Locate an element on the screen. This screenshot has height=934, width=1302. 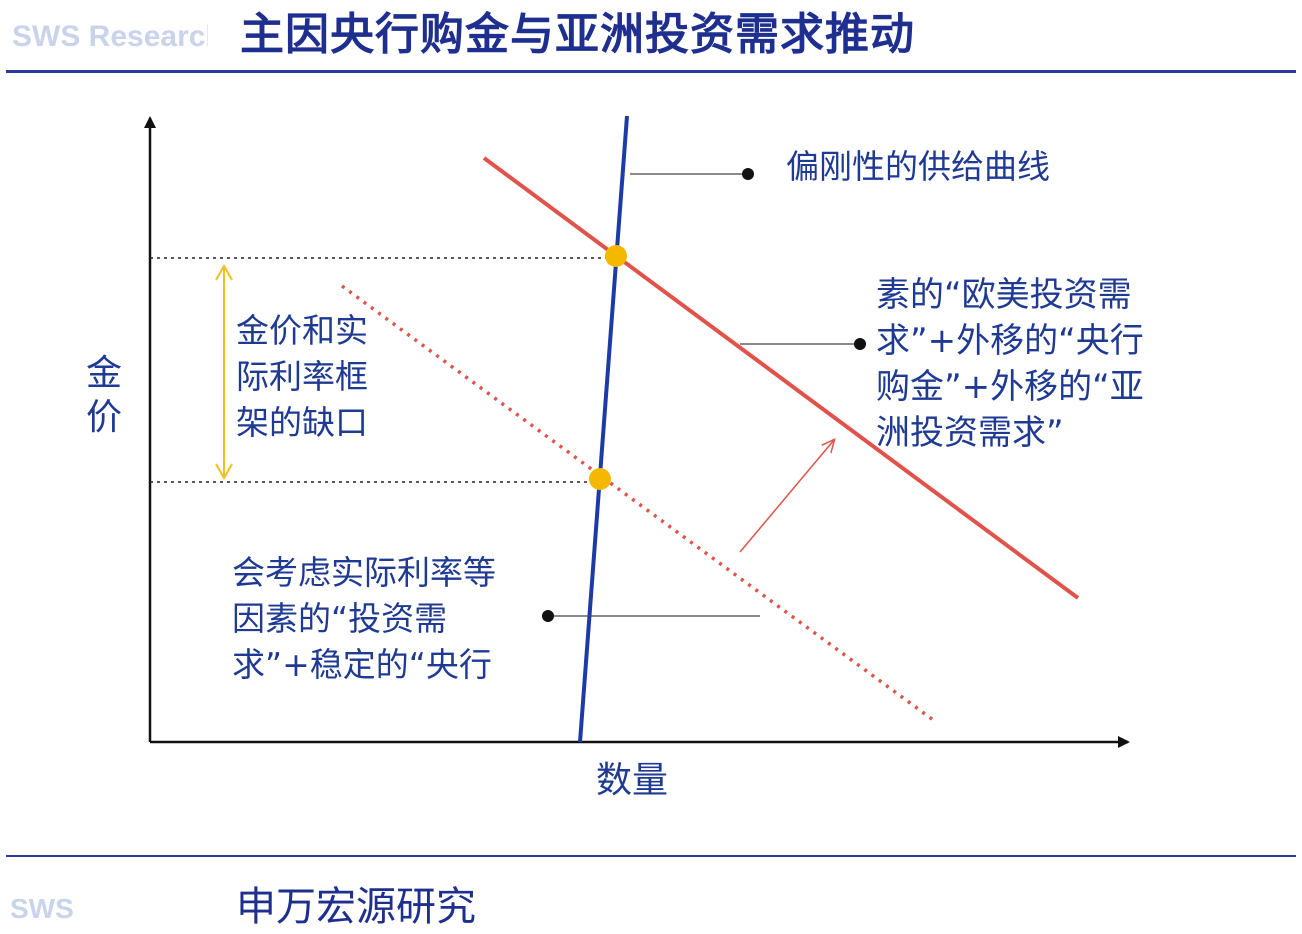
logo-top-text: SWS Research is located at coordinates (110, 36).